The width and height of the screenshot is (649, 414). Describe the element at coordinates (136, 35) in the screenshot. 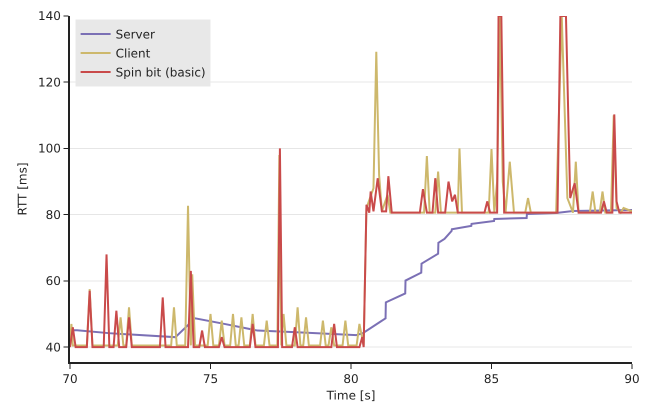

I see `legend-label: Server` at that location.